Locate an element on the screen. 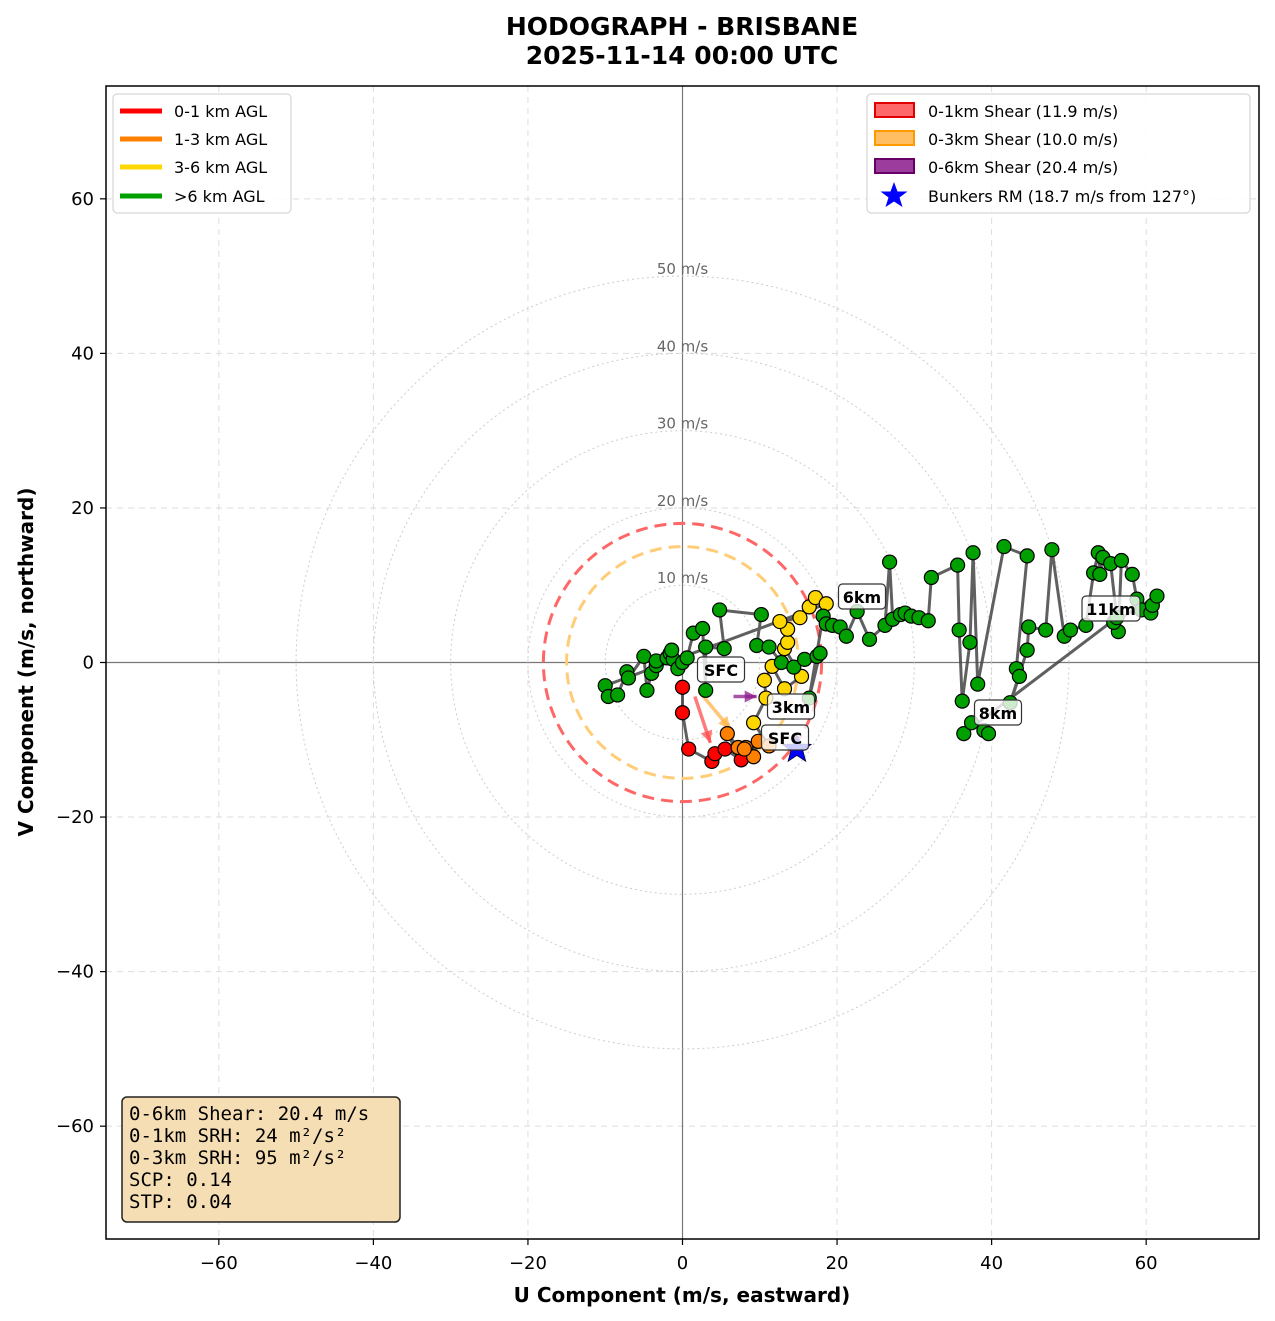  legend-swatch-shear-0-6km is located at coordinates (894, 166).